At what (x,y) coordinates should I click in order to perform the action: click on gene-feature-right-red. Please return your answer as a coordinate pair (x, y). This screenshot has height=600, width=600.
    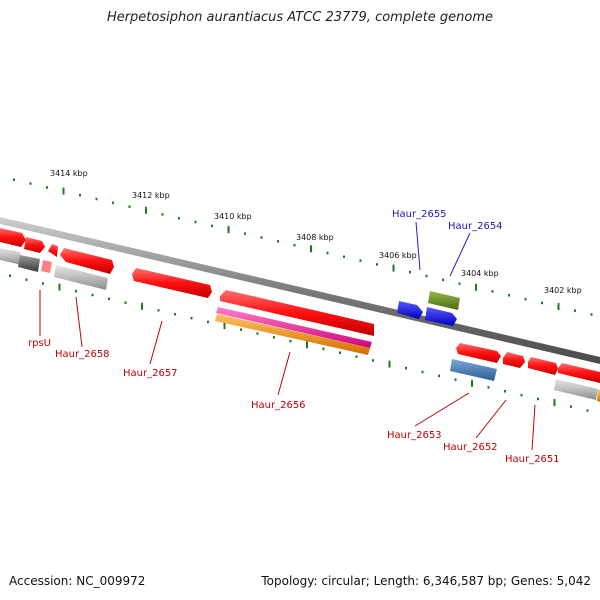
    Looking at the image, I should click on (579, 373).